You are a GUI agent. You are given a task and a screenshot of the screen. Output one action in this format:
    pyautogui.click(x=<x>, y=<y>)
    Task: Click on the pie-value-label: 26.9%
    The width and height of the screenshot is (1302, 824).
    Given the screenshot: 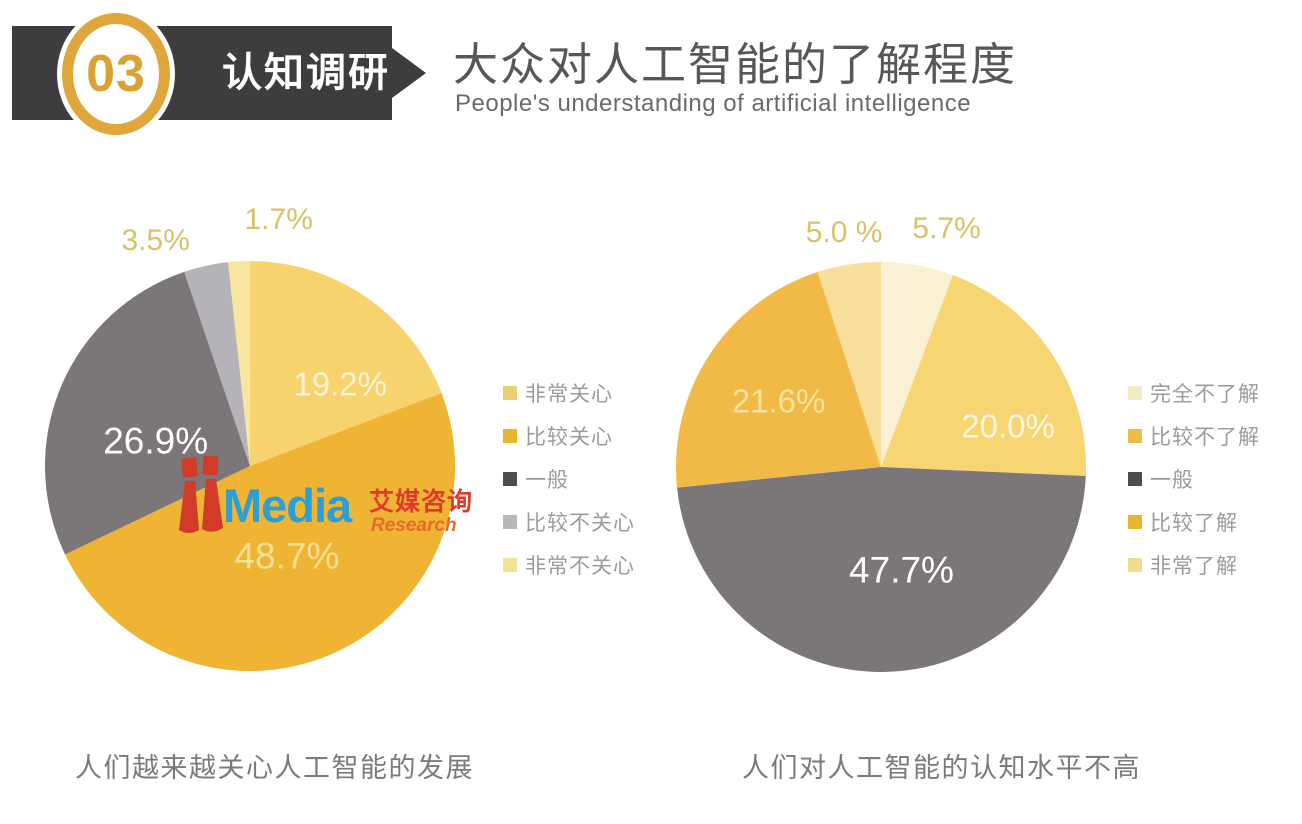 What is the action you would take?
    pyautogui.click(x=156, y=441)
    